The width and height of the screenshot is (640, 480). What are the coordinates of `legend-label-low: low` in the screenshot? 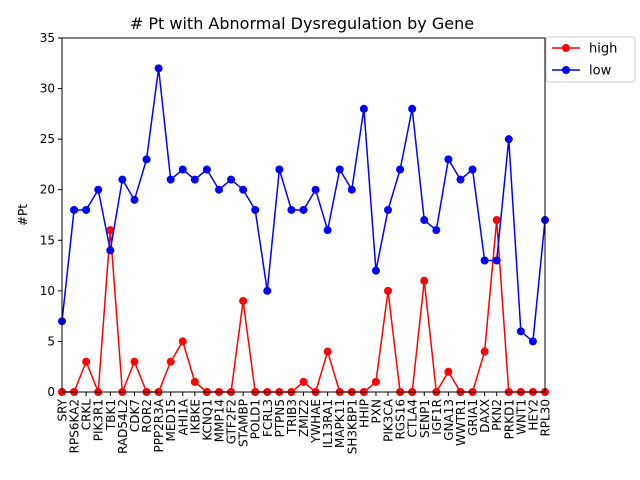 It's located at (600, 71).